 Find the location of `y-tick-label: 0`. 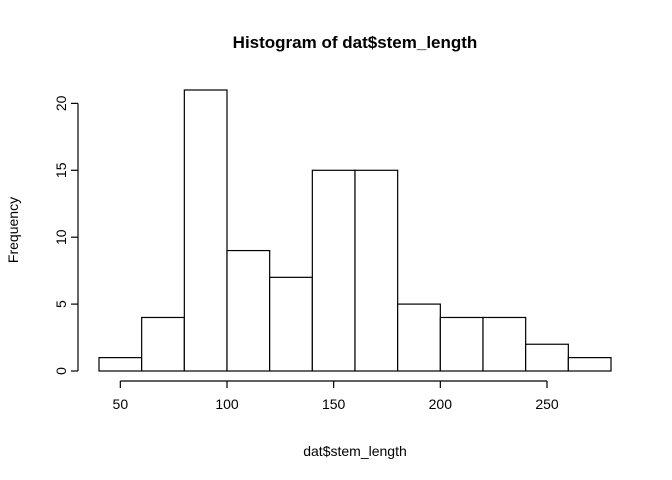

y-tick-label: 0 is located at coordinates (61, 371).